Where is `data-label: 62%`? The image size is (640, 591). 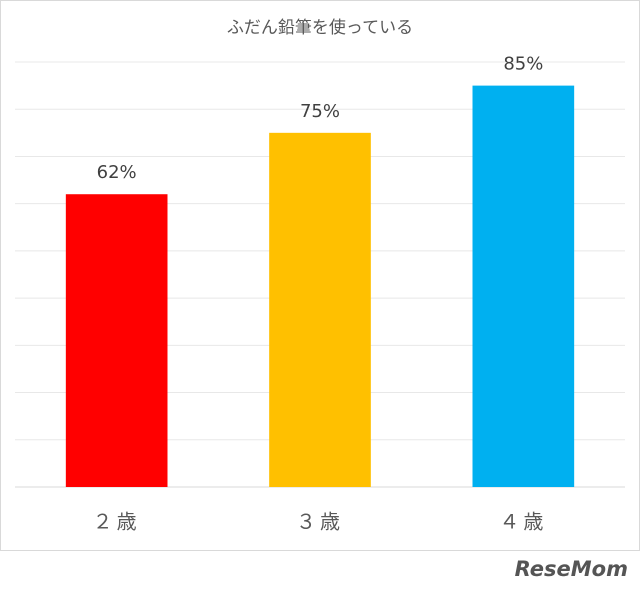
data-label: 62% is located at coordinates (117, 172).